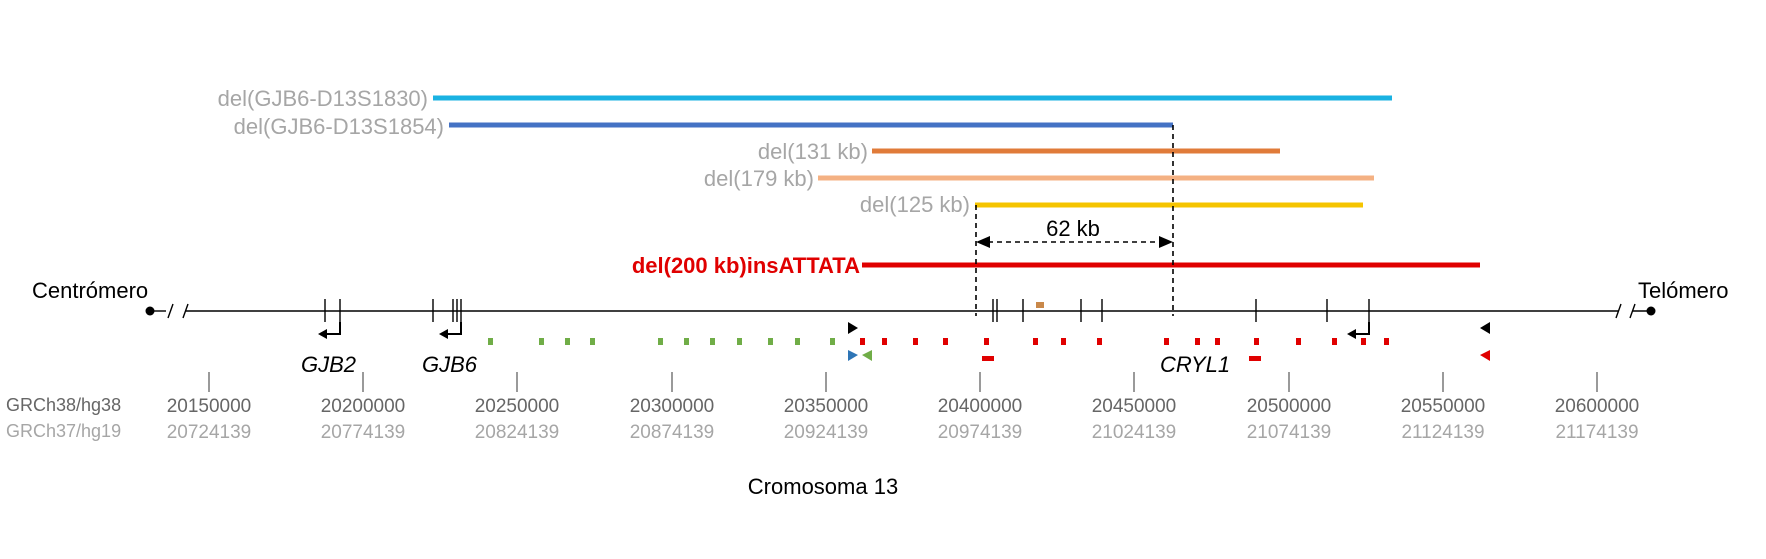 This screenshot has width=1766, height=559. Describe the element at coordinates (826, 432) in the screenshot. I see `coord-hg19: 20924139` at that location.